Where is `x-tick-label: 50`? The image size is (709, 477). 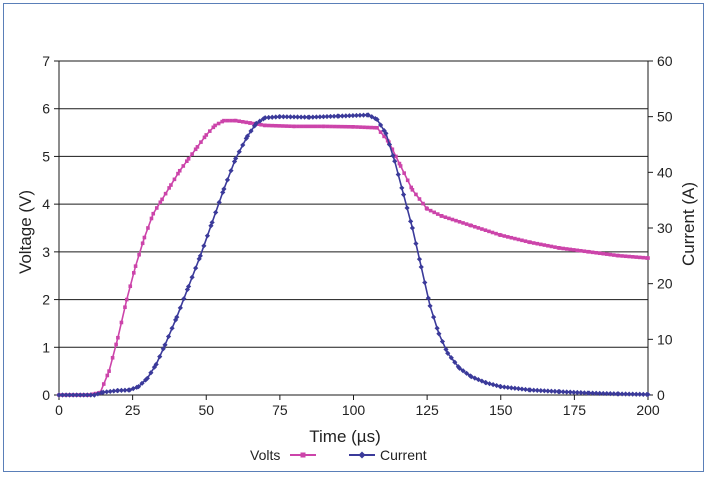 x-tick-label: 50 is located at coordinates (206, 410).